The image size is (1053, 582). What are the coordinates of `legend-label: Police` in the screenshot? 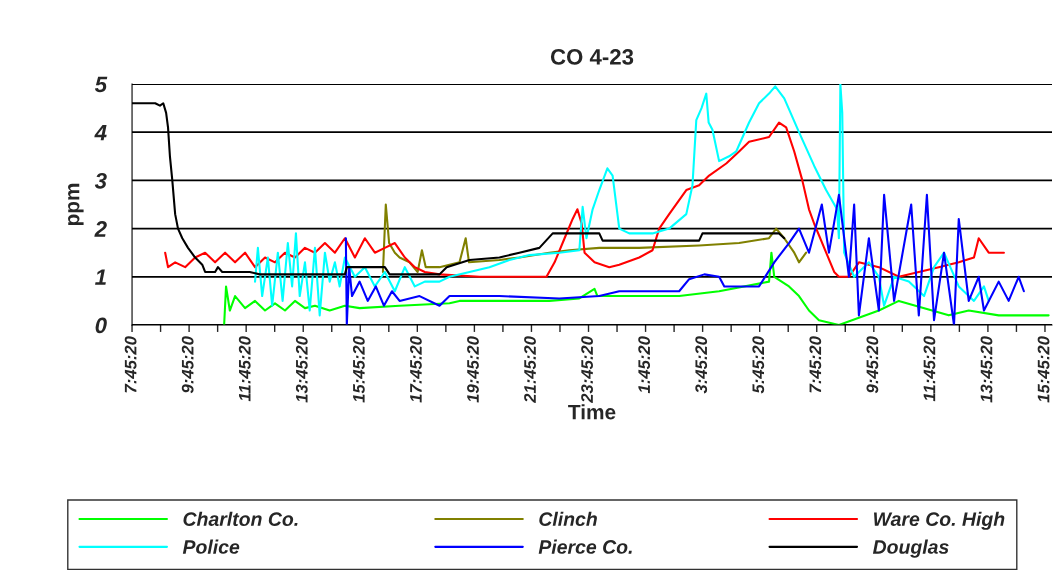 It's located at (211, 546).